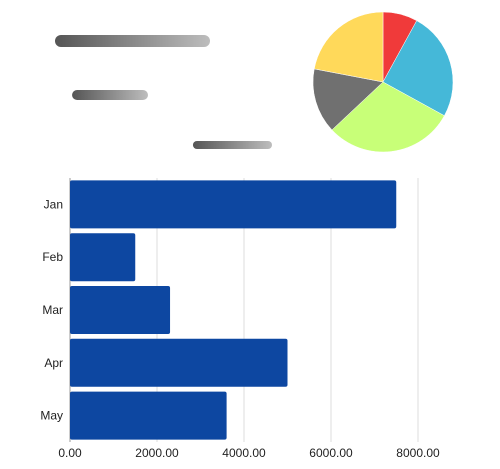  I want to click on pie-chart, so click(383, 82).